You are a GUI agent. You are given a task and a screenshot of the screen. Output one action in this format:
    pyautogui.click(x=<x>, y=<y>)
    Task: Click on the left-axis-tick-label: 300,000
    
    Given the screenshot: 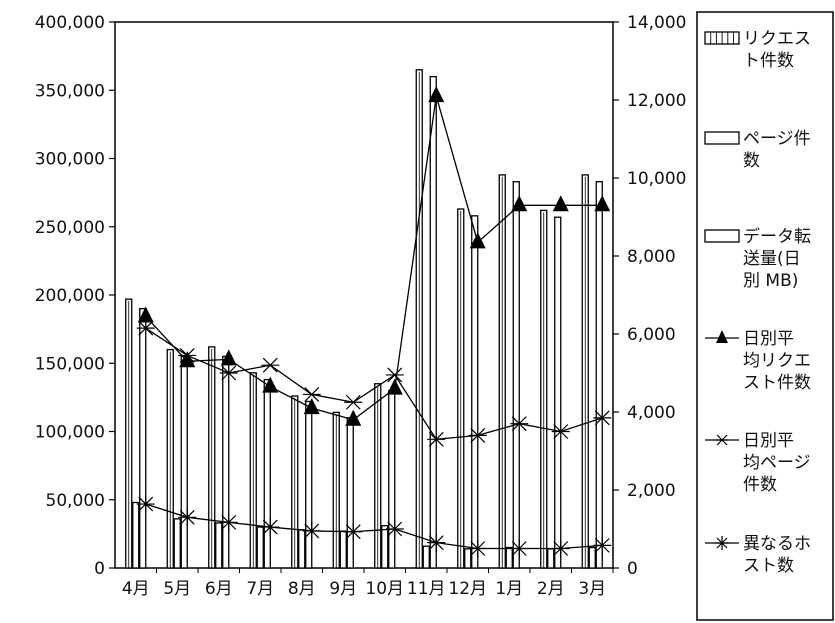 What is the action you would take?
    pyautogui.click(x=70, y=160)
    